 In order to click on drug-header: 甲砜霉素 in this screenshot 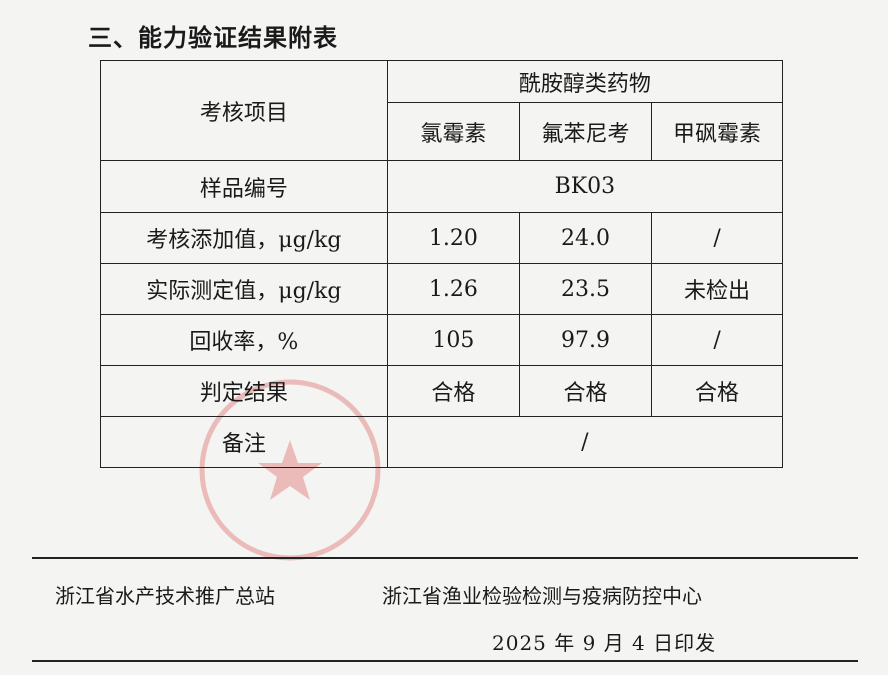, I will do `click(717, 131)`.